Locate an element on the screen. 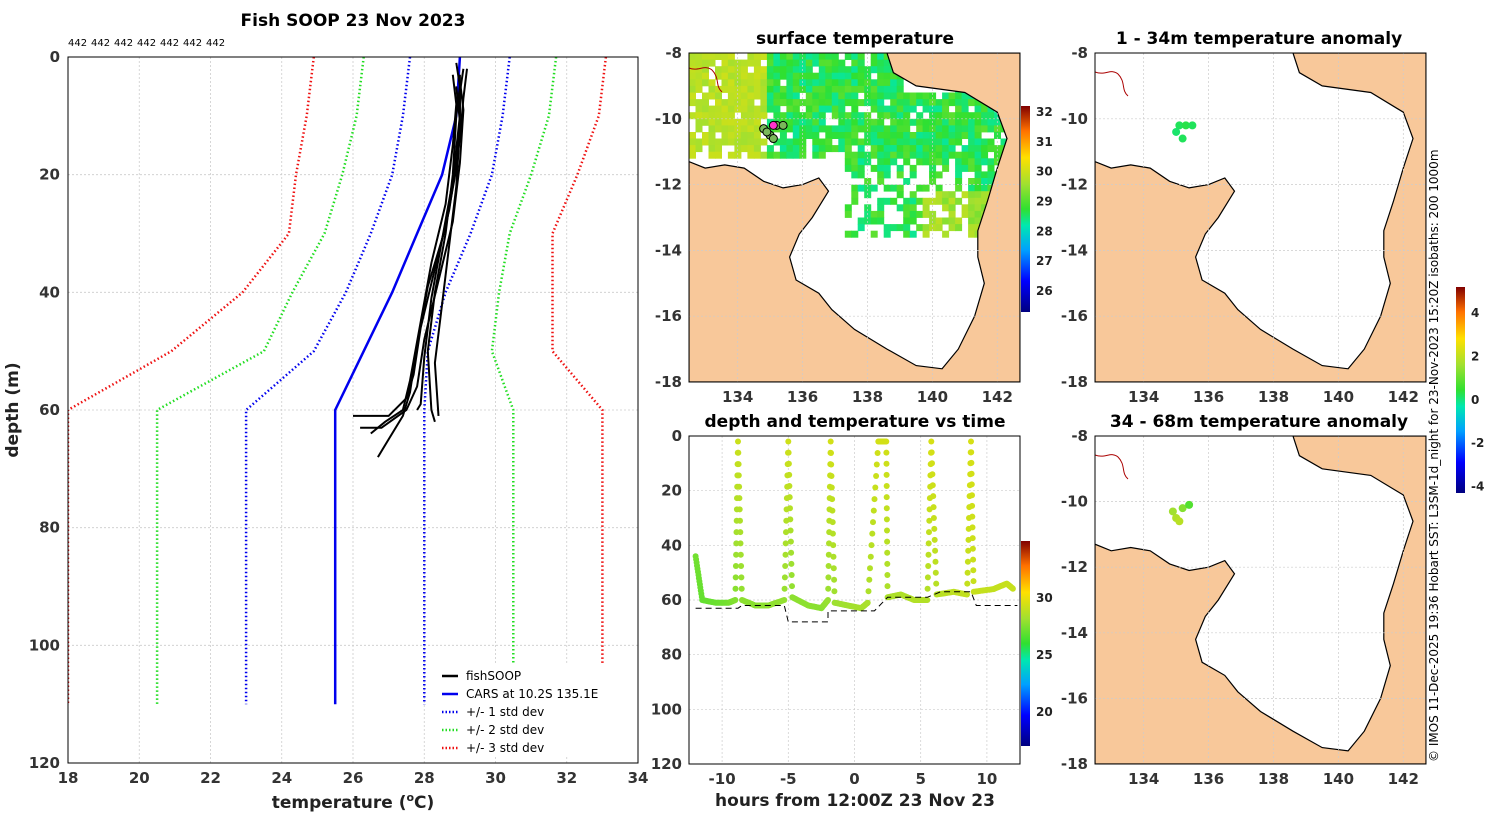 This screenshot has height=820, width=1500. anom1-xtick-label: 140 is located at coordinates (1338, 397).